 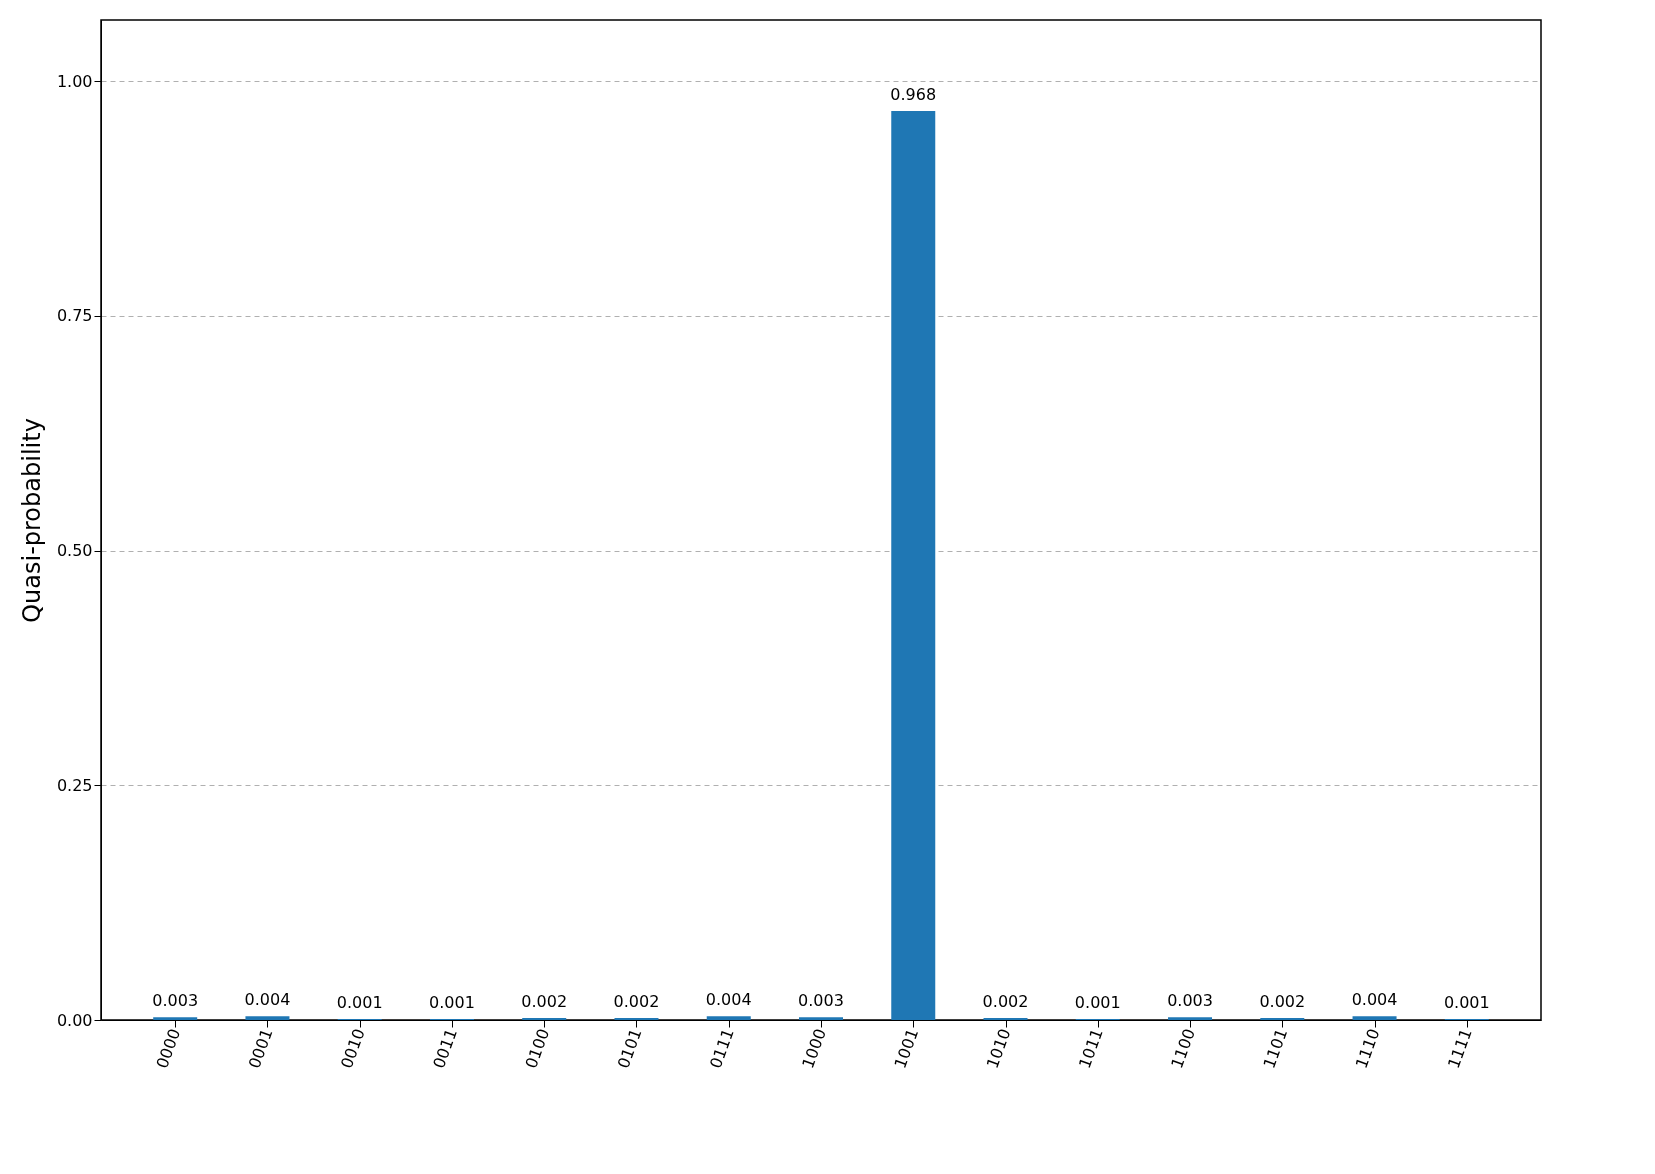 What do you see at coordinates (74, 551) in the screenshot?
I see `y-tick-label: 0.50` at bounding box center [74, 551].